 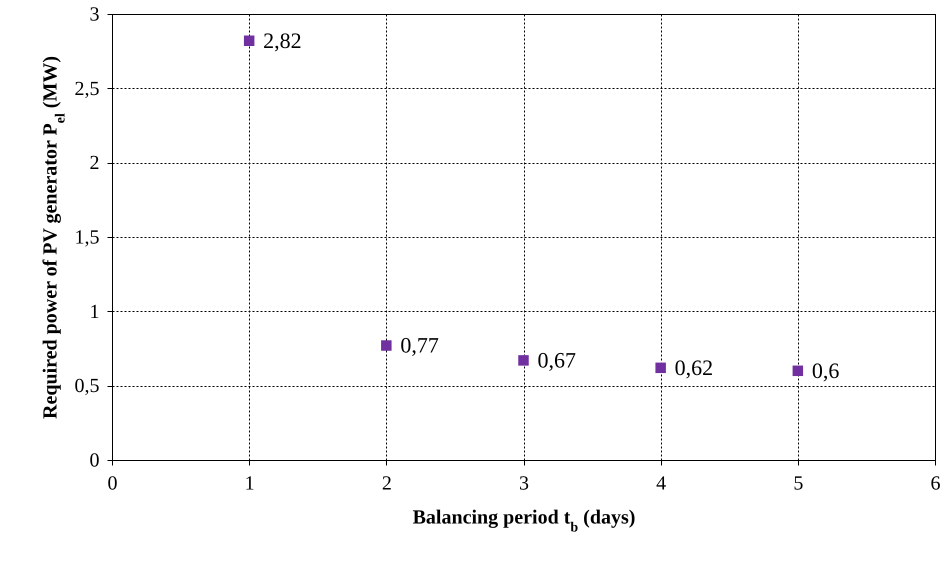 What do you see at coordinates (282, 40) in the screenshot?
I see `data-label: 2,82` at bounding box center [282, 40].